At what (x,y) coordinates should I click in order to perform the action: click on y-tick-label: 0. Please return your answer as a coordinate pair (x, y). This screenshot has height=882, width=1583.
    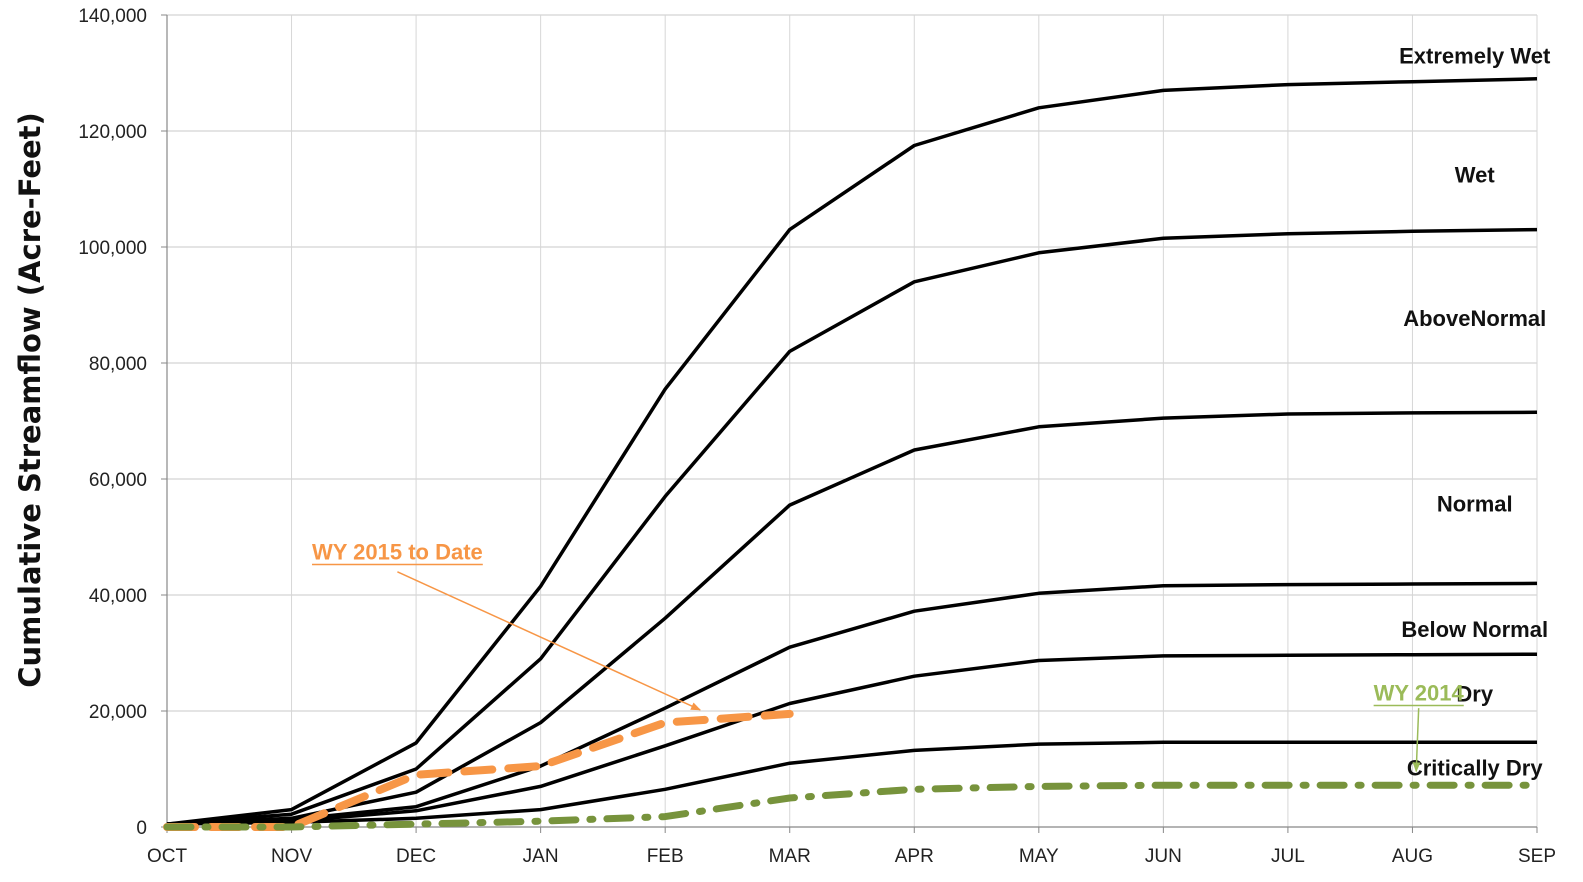
    Looking at the image, I should click on (141, 828).